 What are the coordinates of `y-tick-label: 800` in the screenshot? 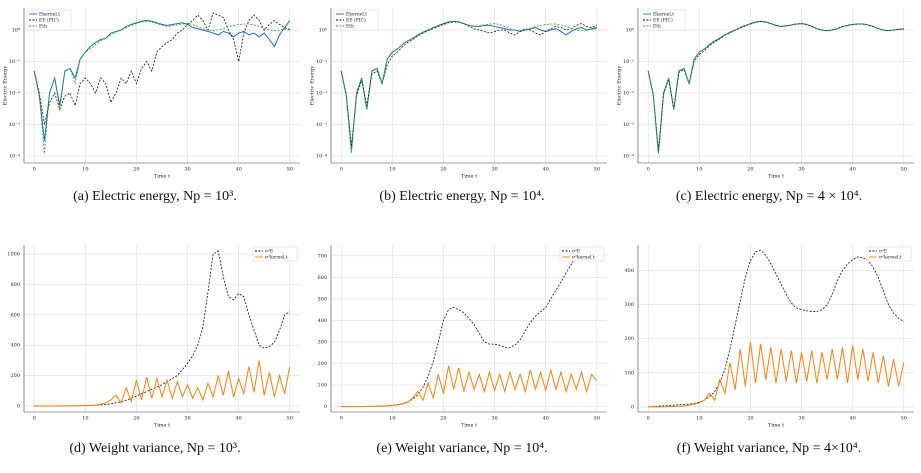 It's located at (15, 285).